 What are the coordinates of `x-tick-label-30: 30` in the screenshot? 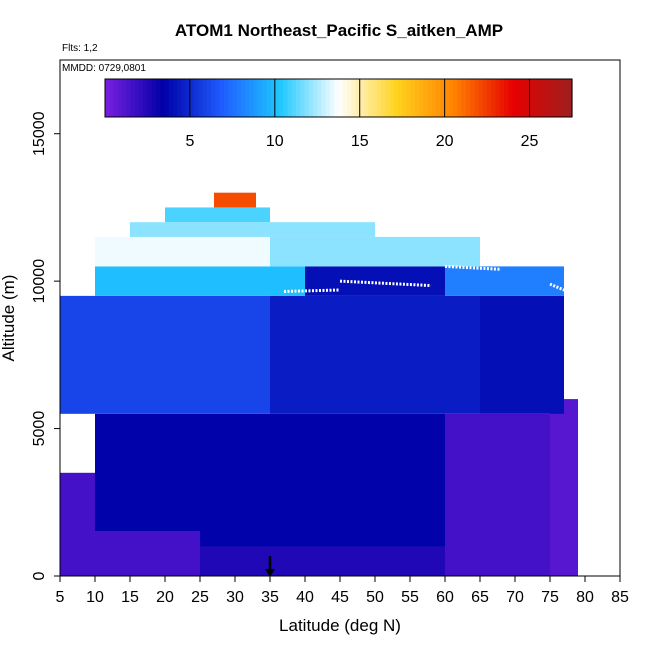 It's located at (235, 597).